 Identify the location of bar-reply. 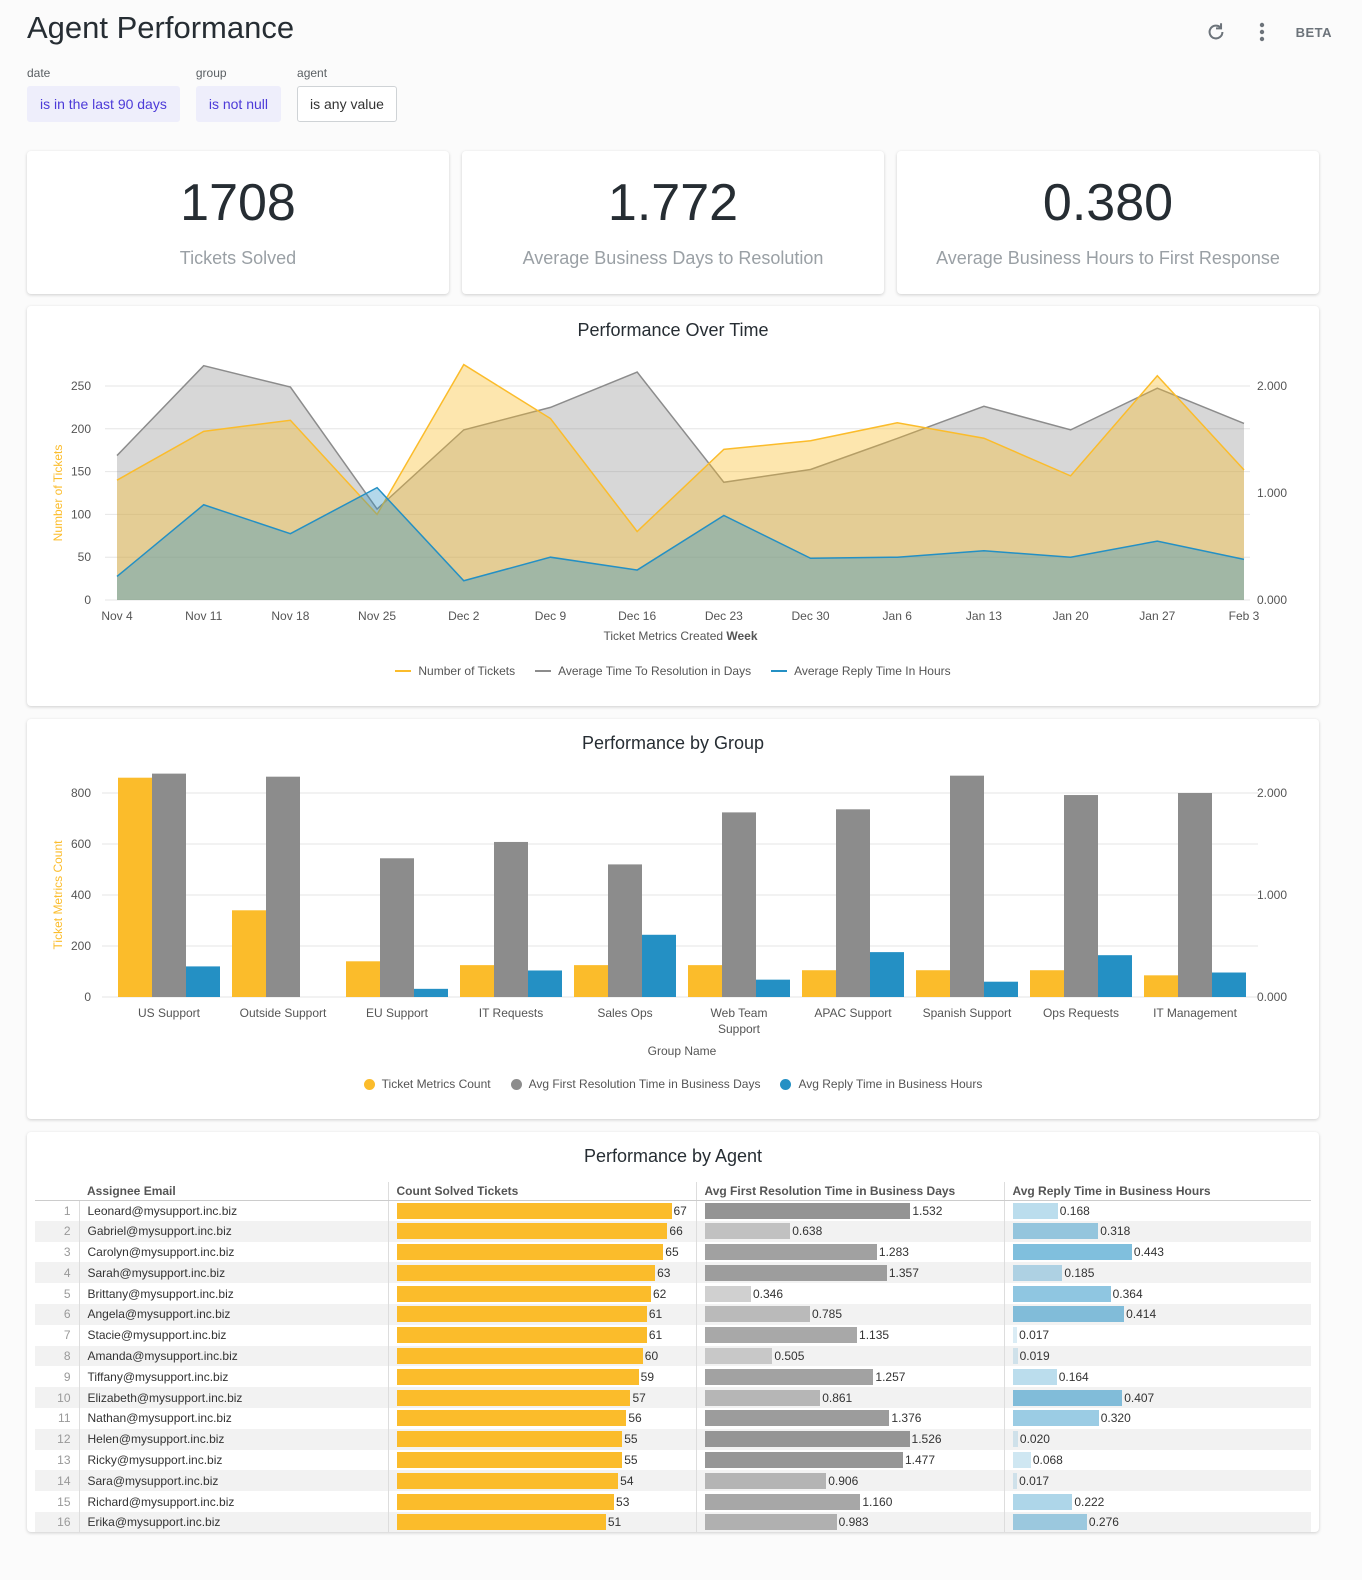
(887, 974).